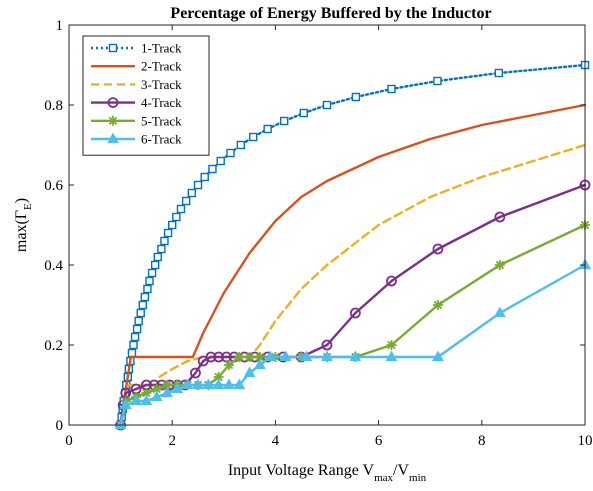  Describe the element at coordinates (28, 206) in the screenshot. I see `y-axis-label-sub: E` at that location.